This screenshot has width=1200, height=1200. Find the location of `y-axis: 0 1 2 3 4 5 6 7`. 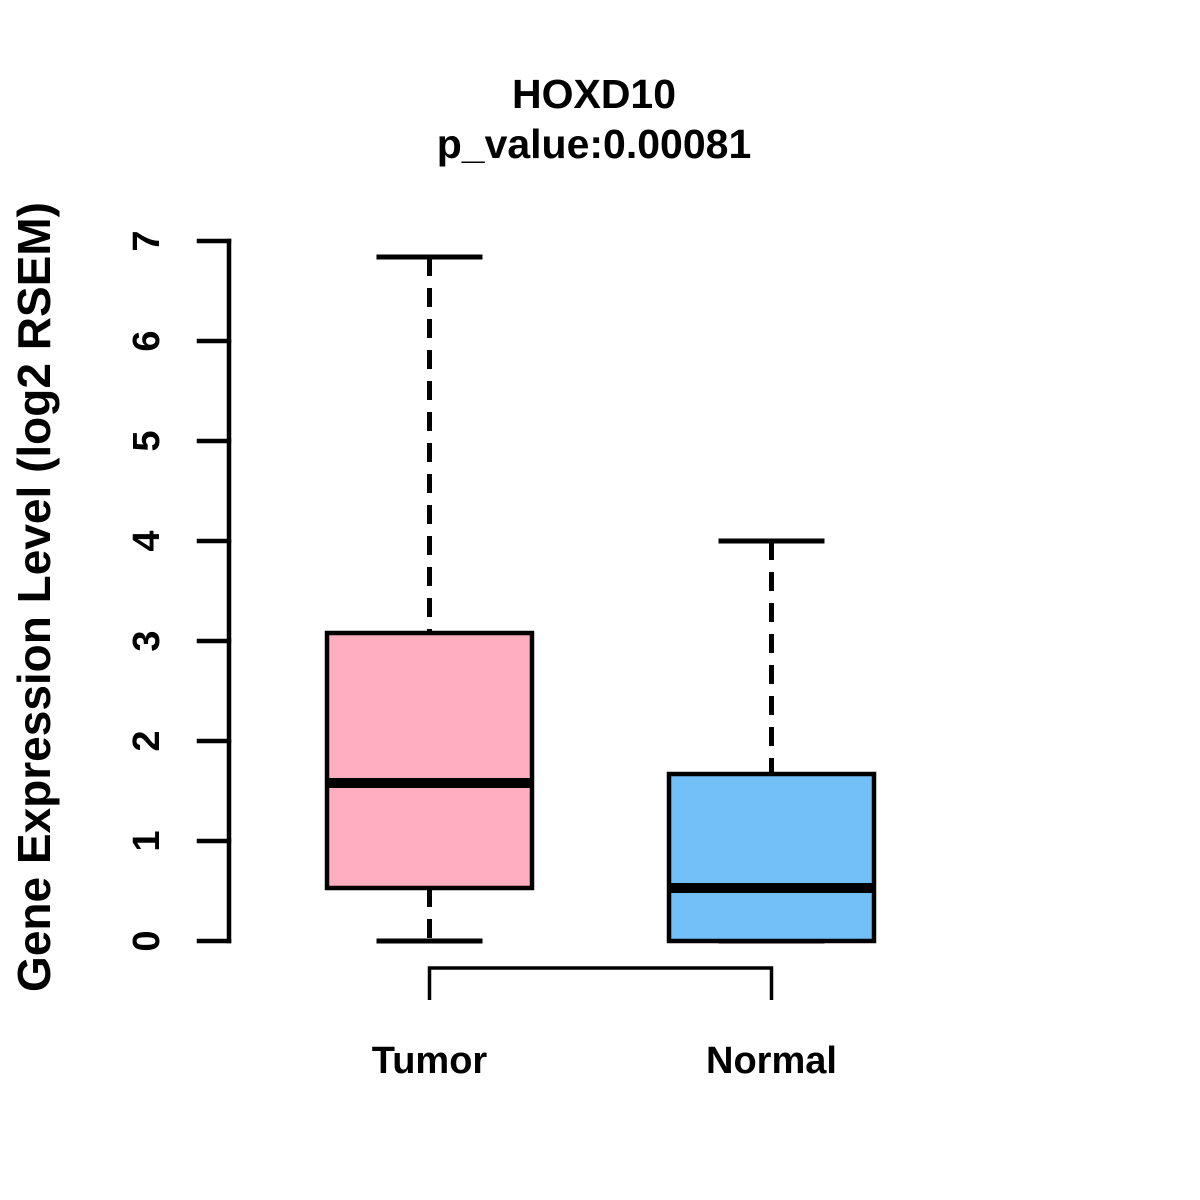

y-axis: 0 1 2 3 4 5 6 7 is located at coordinates (179, 591).